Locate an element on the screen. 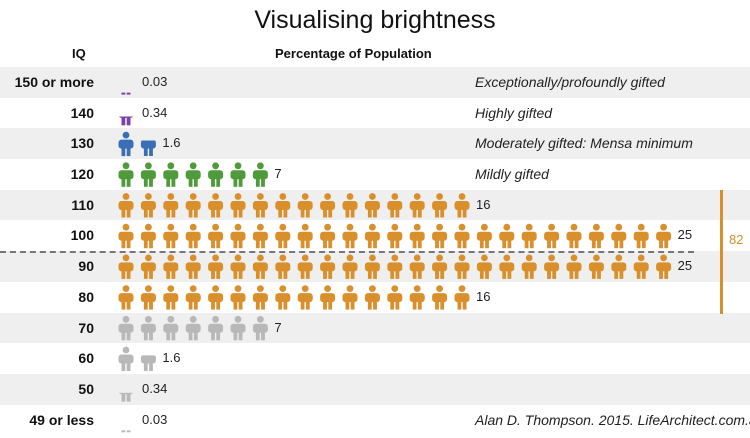 This screenshot has width=750, height=438. iq-label: 50 is located at coordinates (86, 388).